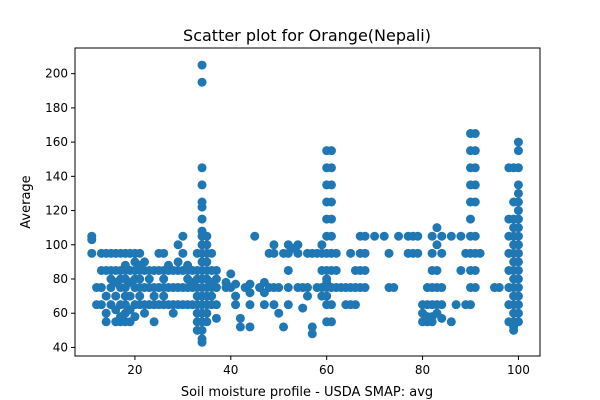 This screenshot has width=600, height=400. What do you see at coordinates (307, 392) in the screenshot?
I see `x-axis-label: Soil moisture profile - USDA SMAP: avg` at bounding box center [307, 392].